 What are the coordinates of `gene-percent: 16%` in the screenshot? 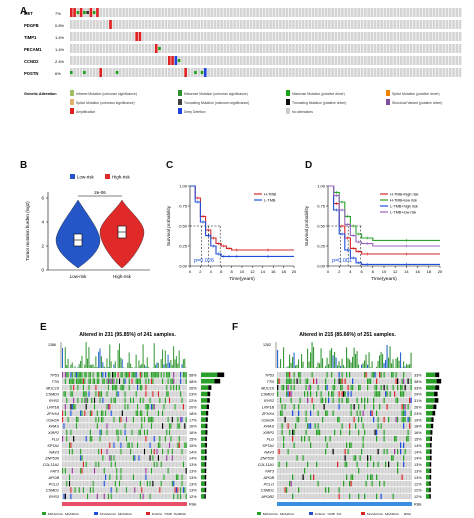 It's located at (193, 427).